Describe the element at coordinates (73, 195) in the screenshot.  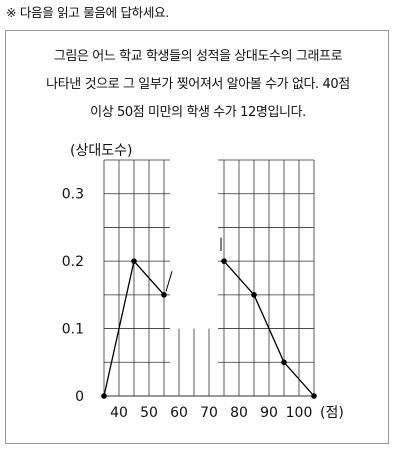
I see `y-tick-label: 0.3` at that location.